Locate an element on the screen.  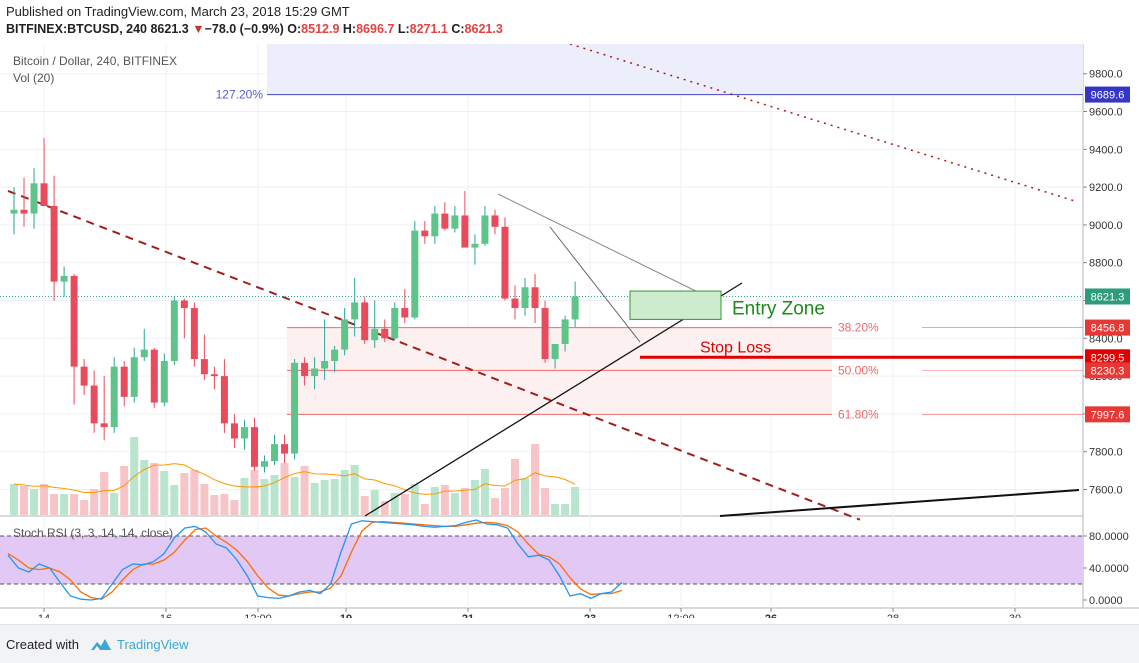
time-tick-label: 12:00 is located at coordinates (681, 615).